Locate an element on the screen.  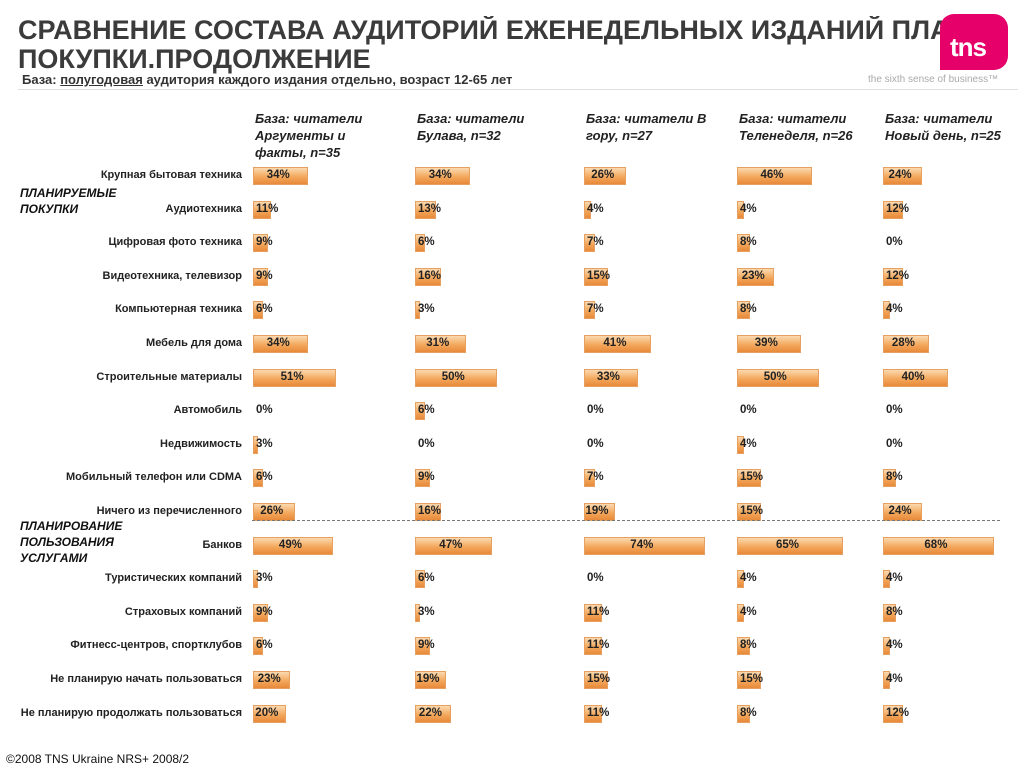
data-label: 33% is located at coordinates (608, 376).